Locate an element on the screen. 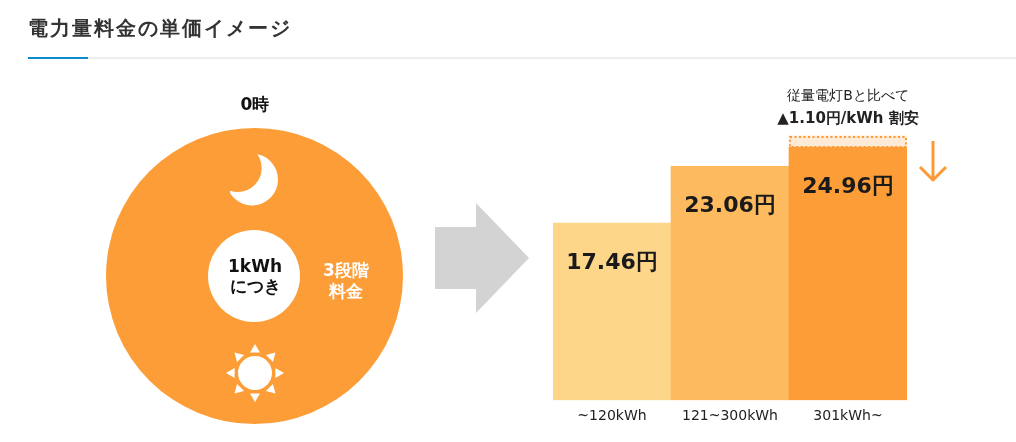 The image size is (1016, 442). data-label: 23.06円 is located at coordinates (730, 205).